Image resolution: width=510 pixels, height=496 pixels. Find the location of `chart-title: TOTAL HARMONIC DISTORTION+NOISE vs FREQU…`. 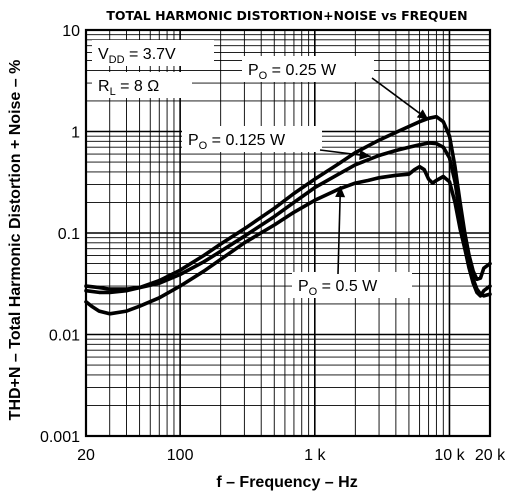

chart-title: TOTAL HARMONIC DISTORTION+NOISE vs FREQU… is located at coordinates (286, 15).